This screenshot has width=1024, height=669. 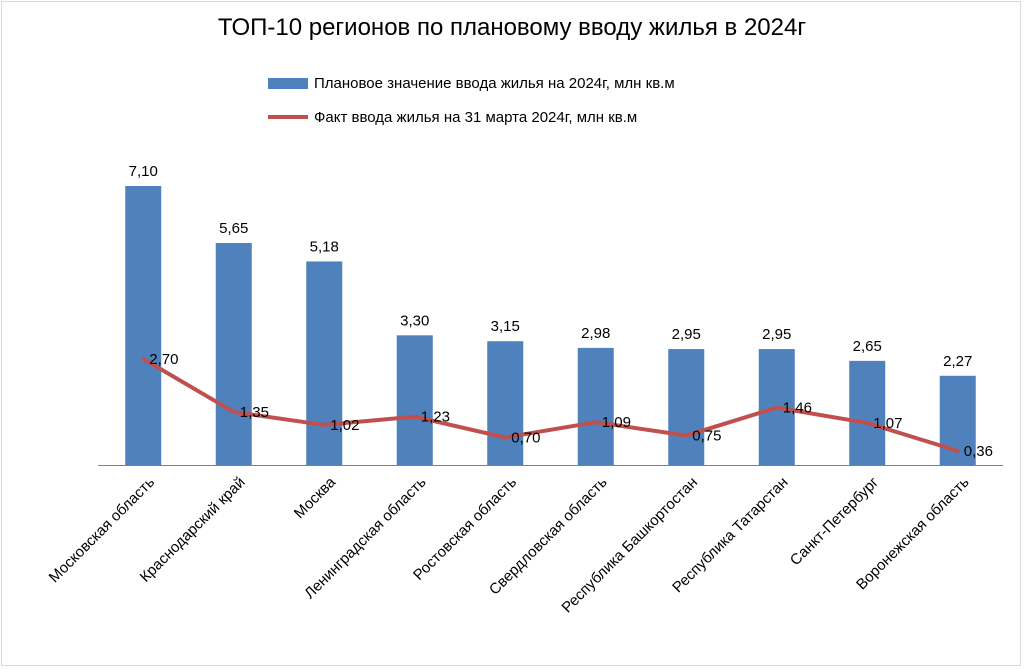 What do you see at coordinates (550, 404) in the screenshot?
I see `fact-line` at bounding box center [550, 404].